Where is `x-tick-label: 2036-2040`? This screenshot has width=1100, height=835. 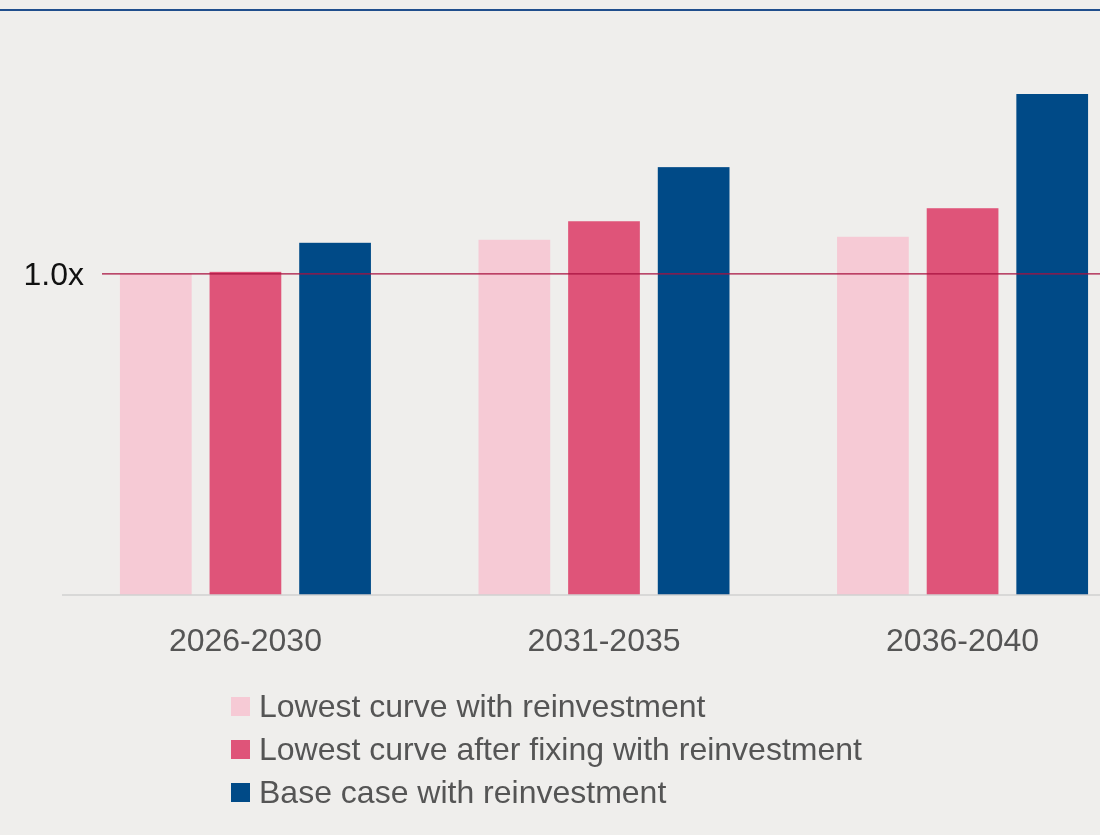
x-tick-label: 2036-2040 is located at coordinates (963, 640).